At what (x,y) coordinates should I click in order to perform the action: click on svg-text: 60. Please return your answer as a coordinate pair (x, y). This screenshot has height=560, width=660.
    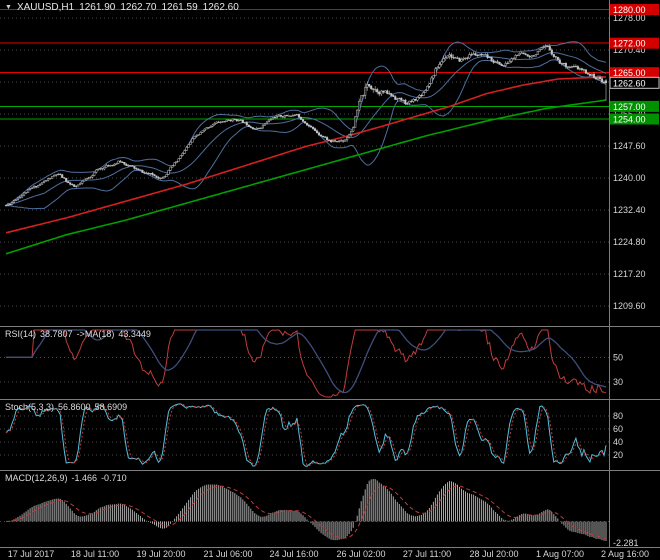
    Looking at the image, I should click on (618, 429).